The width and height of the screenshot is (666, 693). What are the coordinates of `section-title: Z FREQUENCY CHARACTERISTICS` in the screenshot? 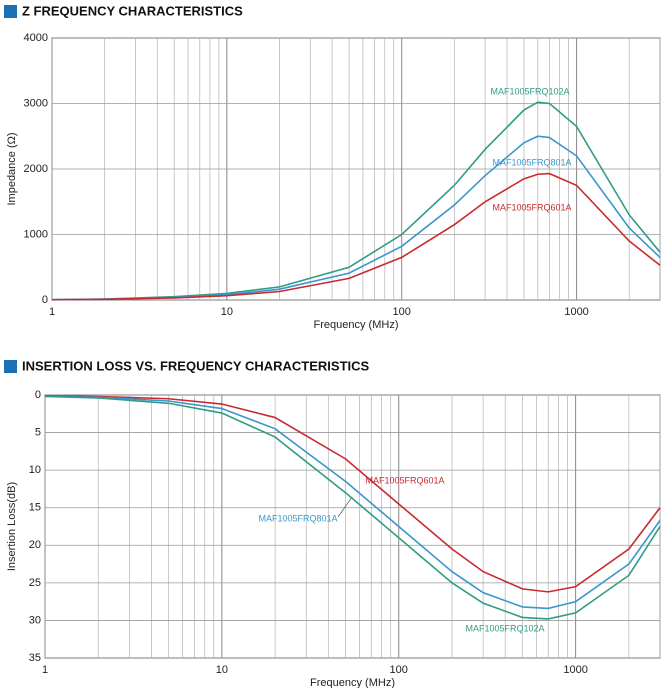 It's located at (132, 10).